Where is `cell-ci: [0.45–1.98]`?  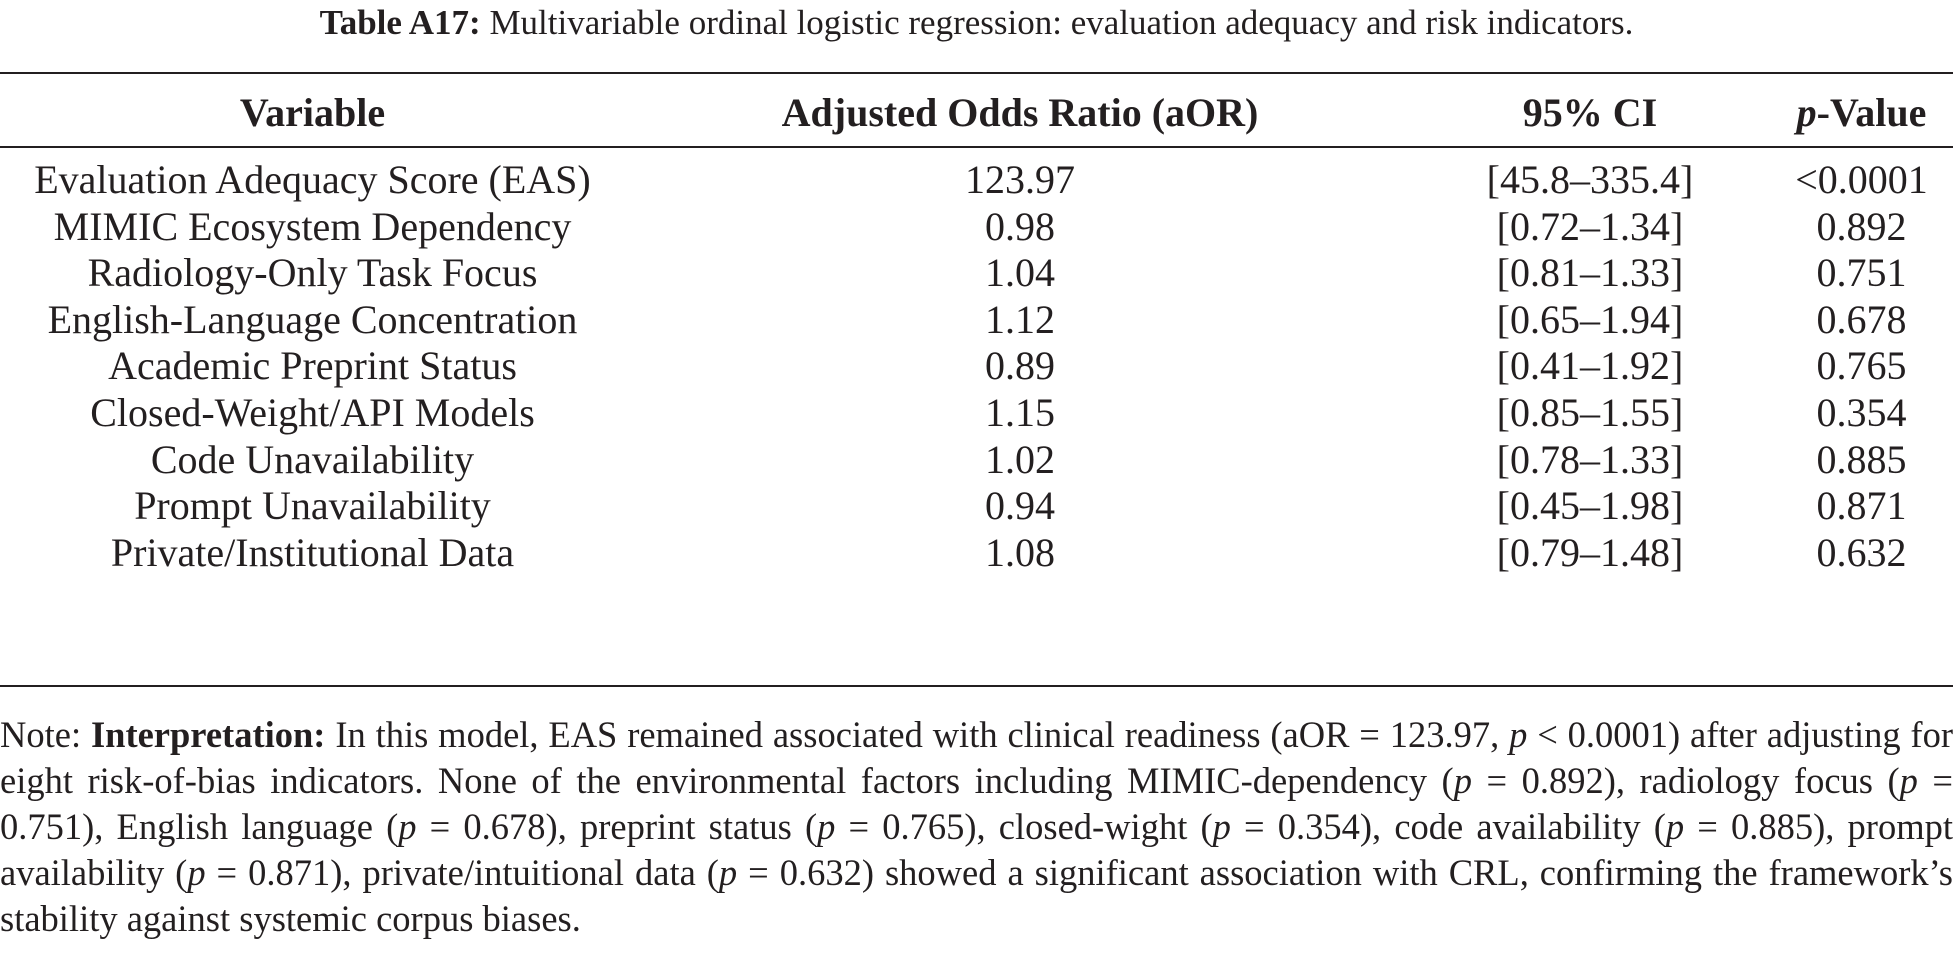 cell-ci: [0.45–1.98] is located at coordinates (1590, 506).